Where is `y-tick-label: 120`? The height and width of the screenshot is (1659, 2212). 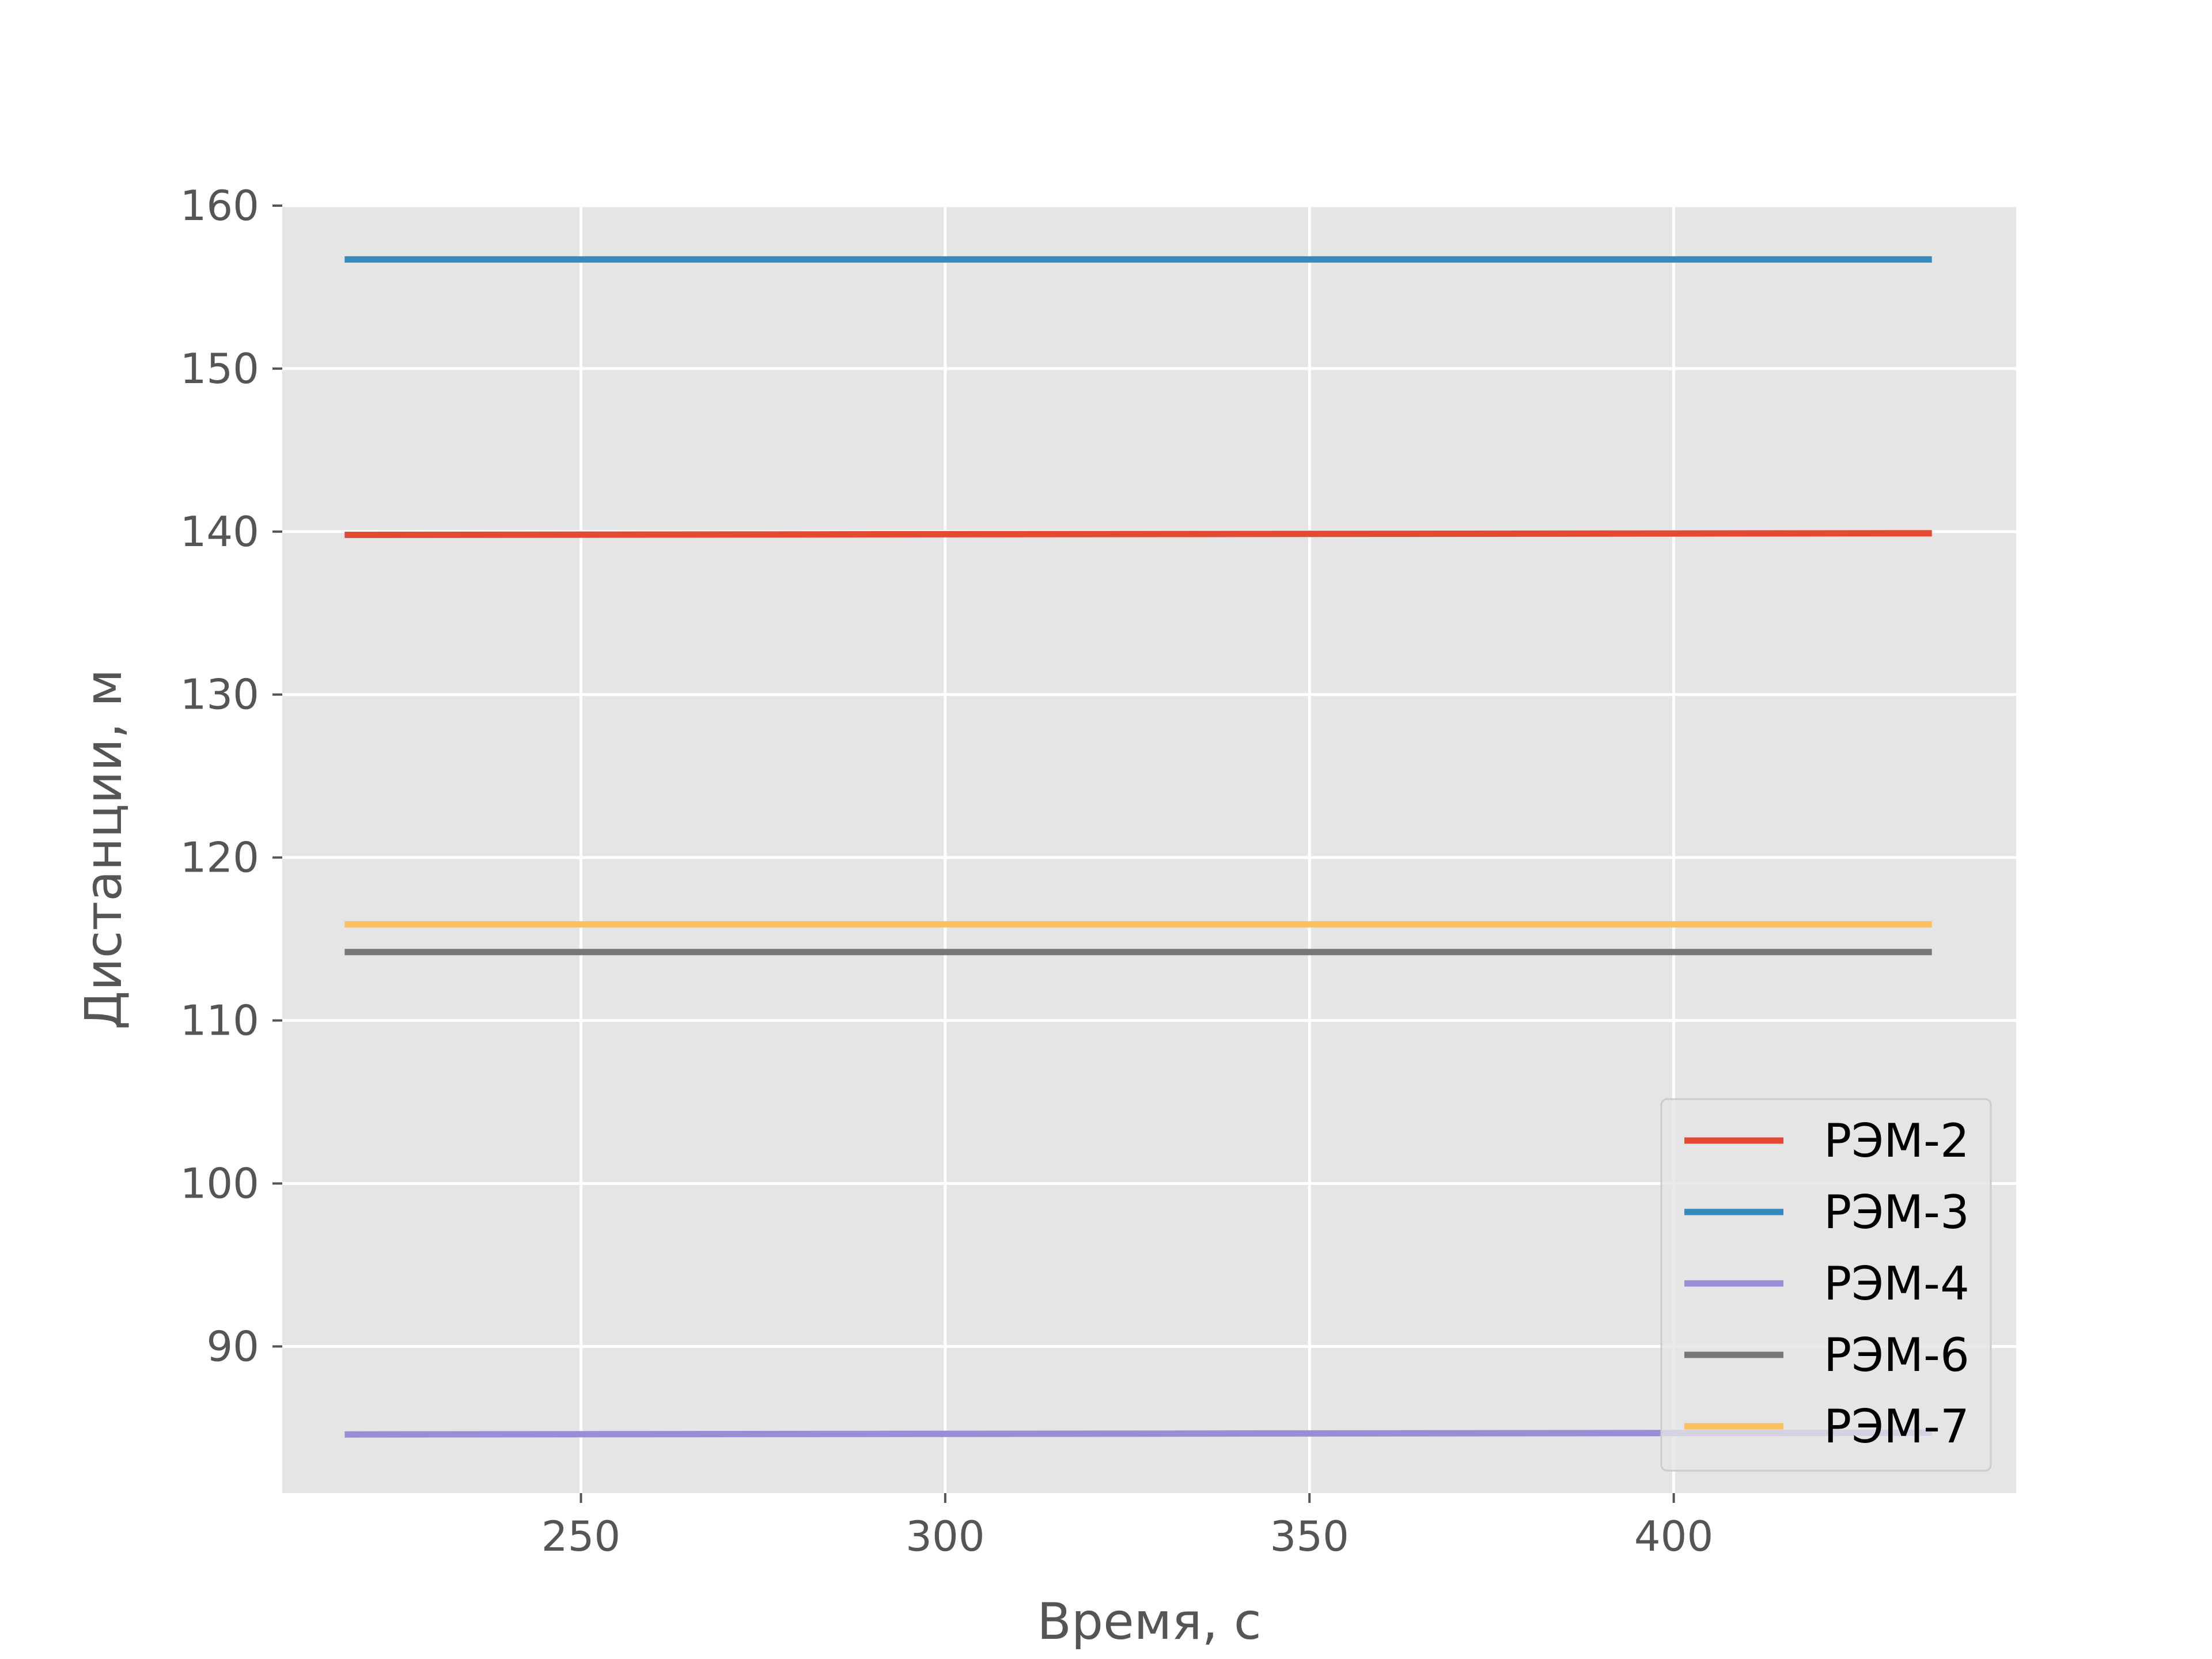 y-tick-label: 120 is located at coordinates (219, 858).